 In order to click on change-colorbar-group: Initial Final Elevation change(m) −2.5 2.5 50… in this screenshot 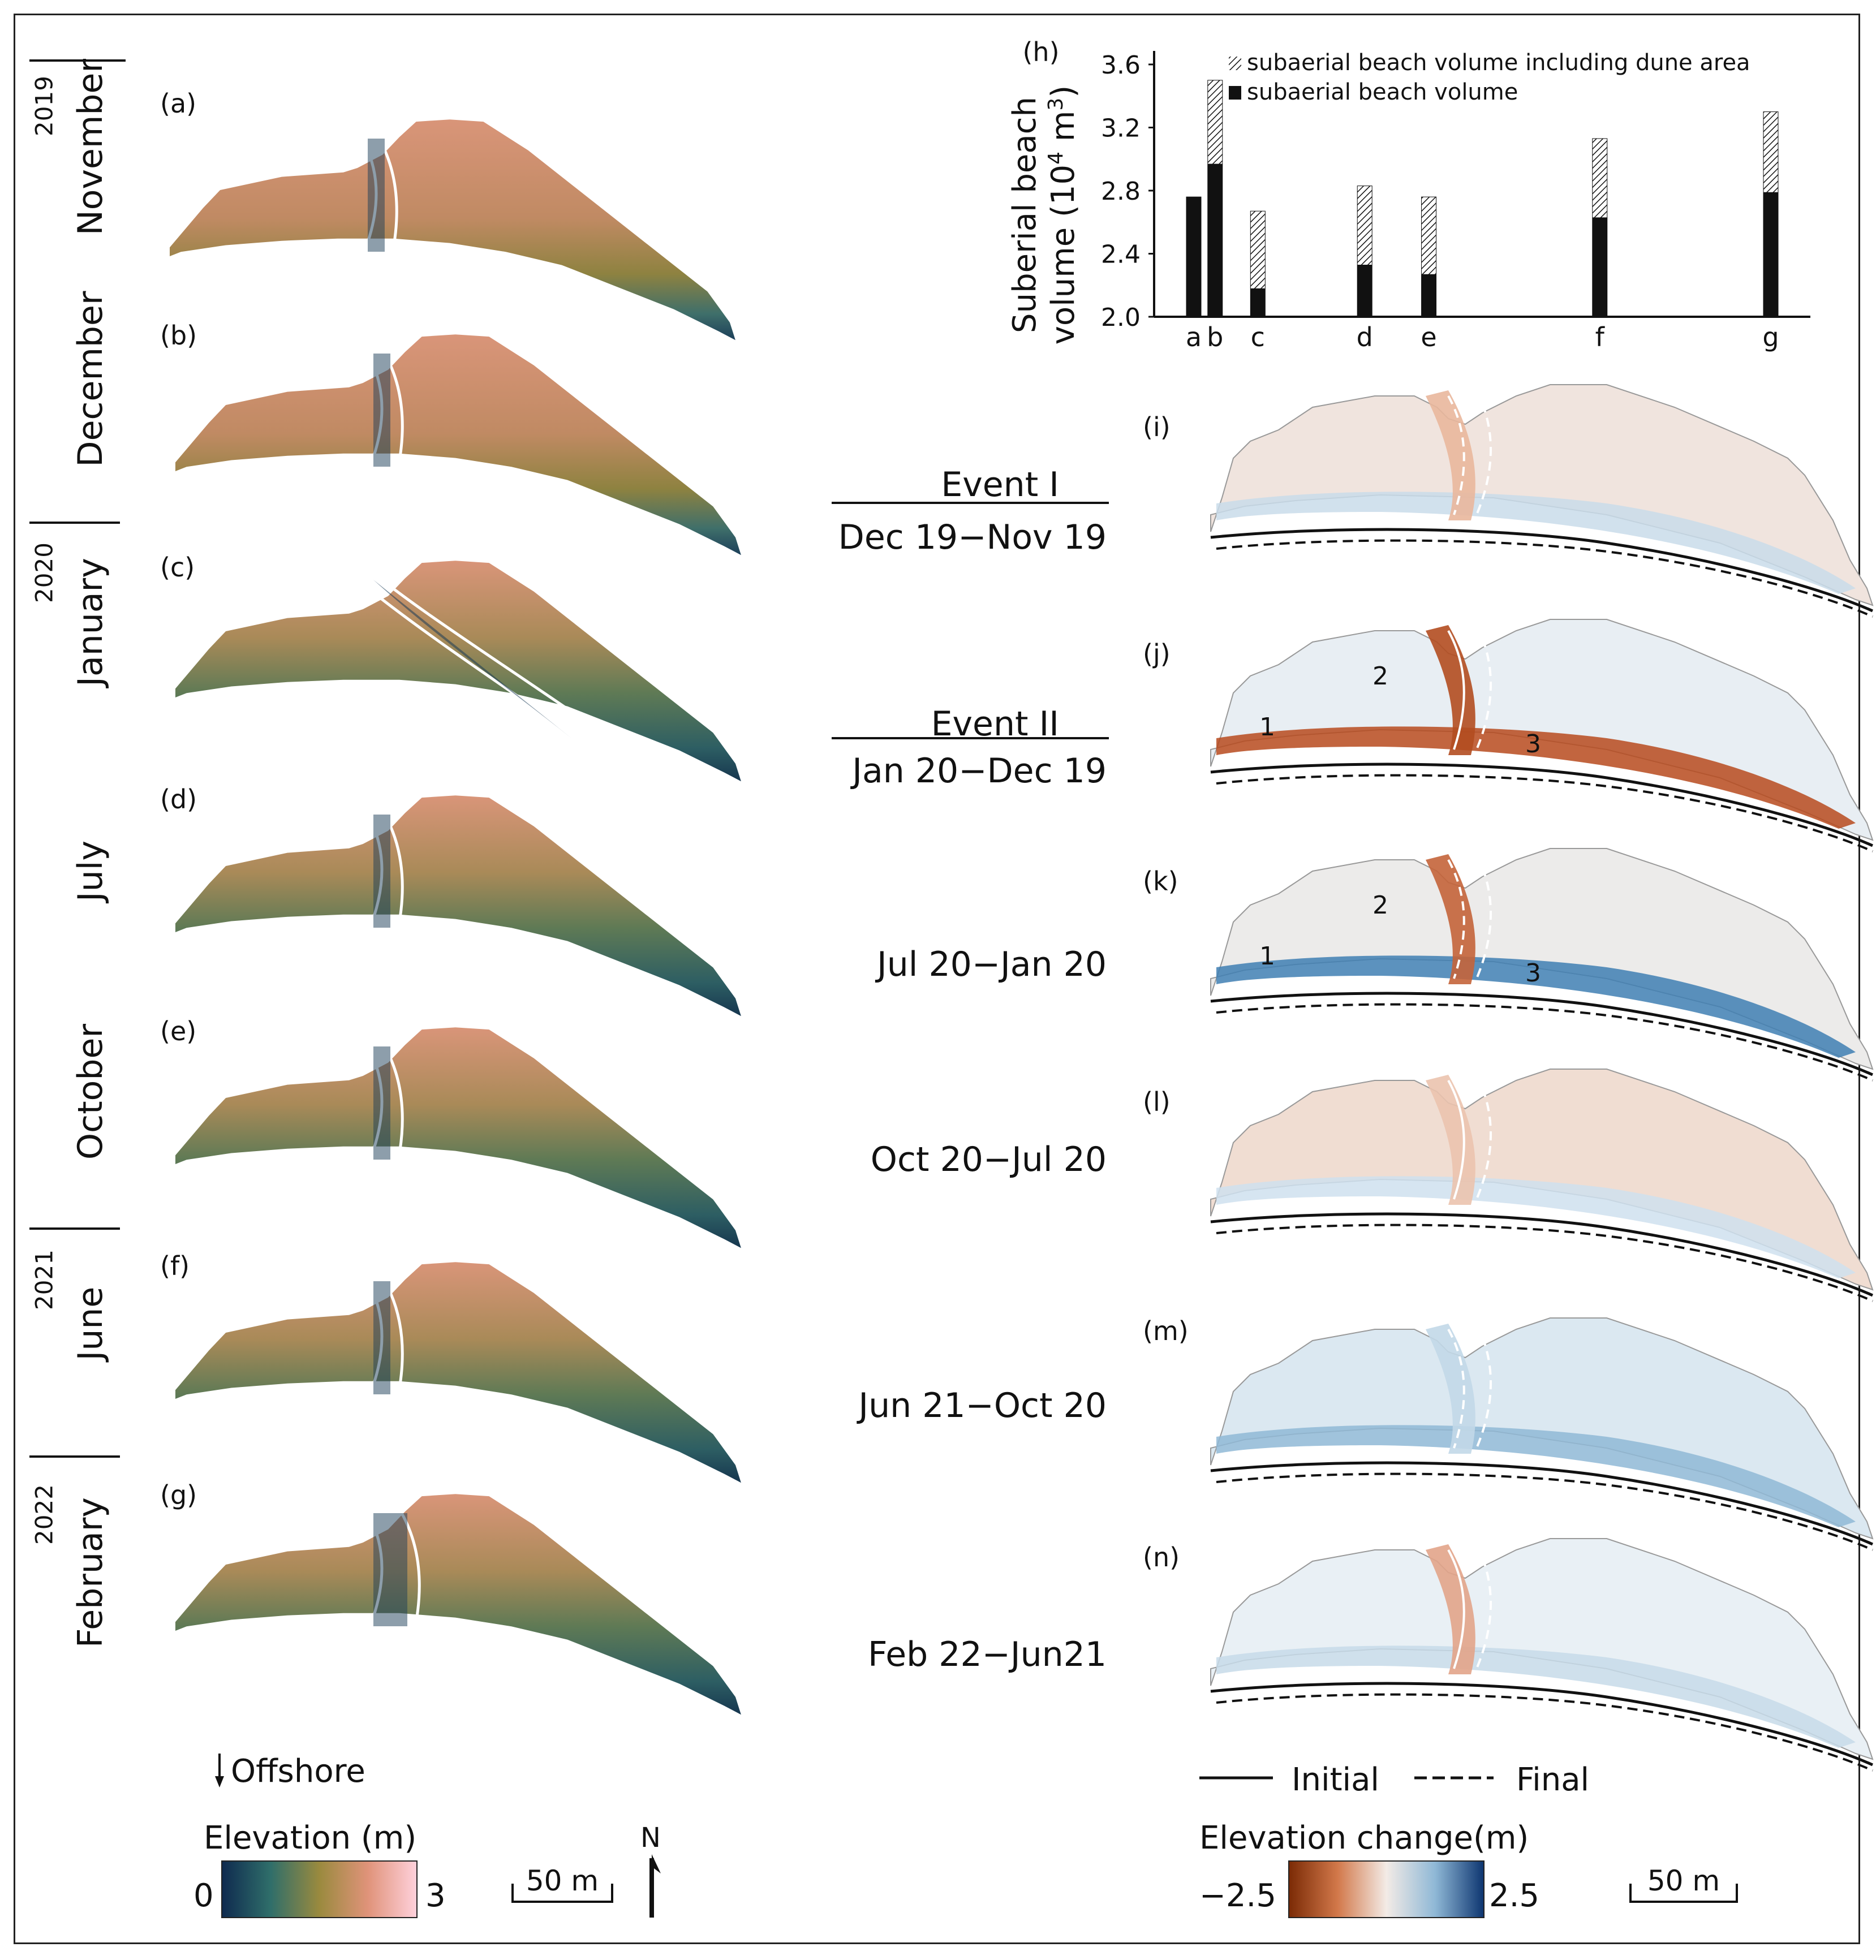, I will do `click(1468, 1839)`.